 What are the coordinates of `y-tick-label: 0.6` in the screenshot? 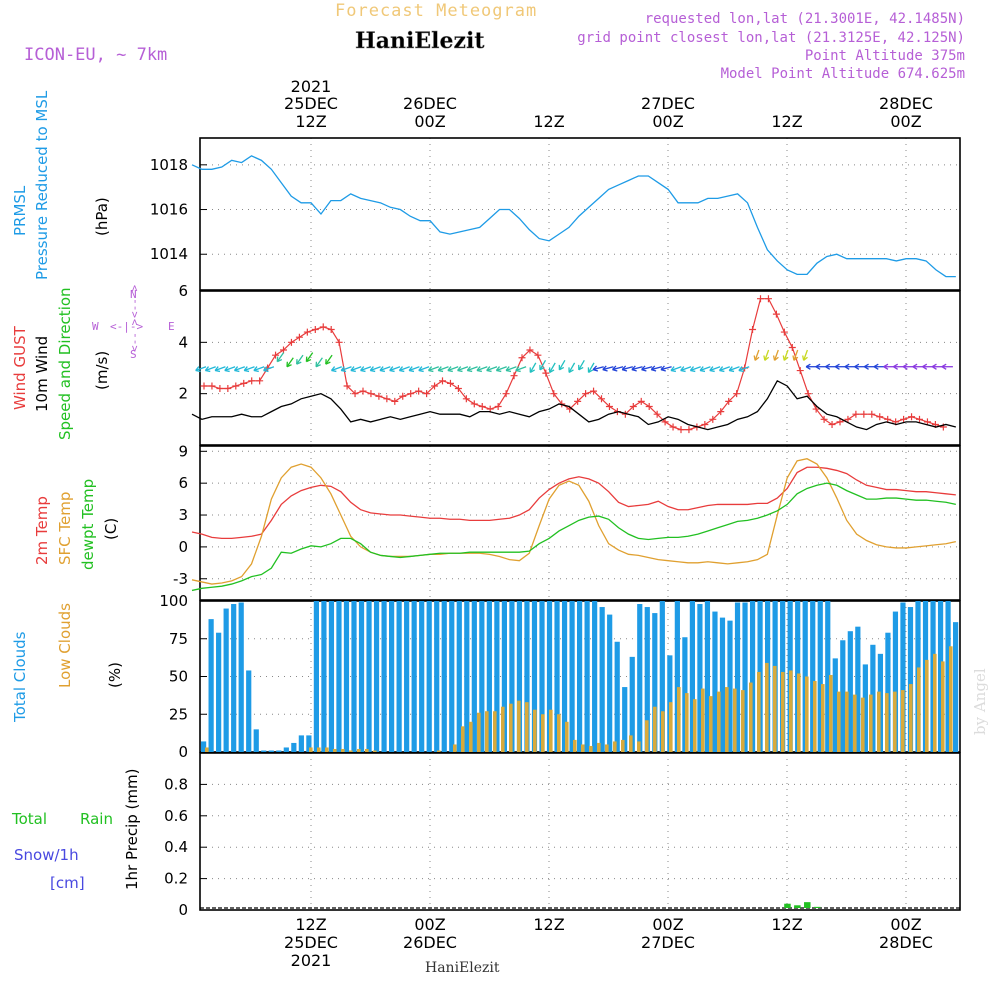 It's located at (176, 816).